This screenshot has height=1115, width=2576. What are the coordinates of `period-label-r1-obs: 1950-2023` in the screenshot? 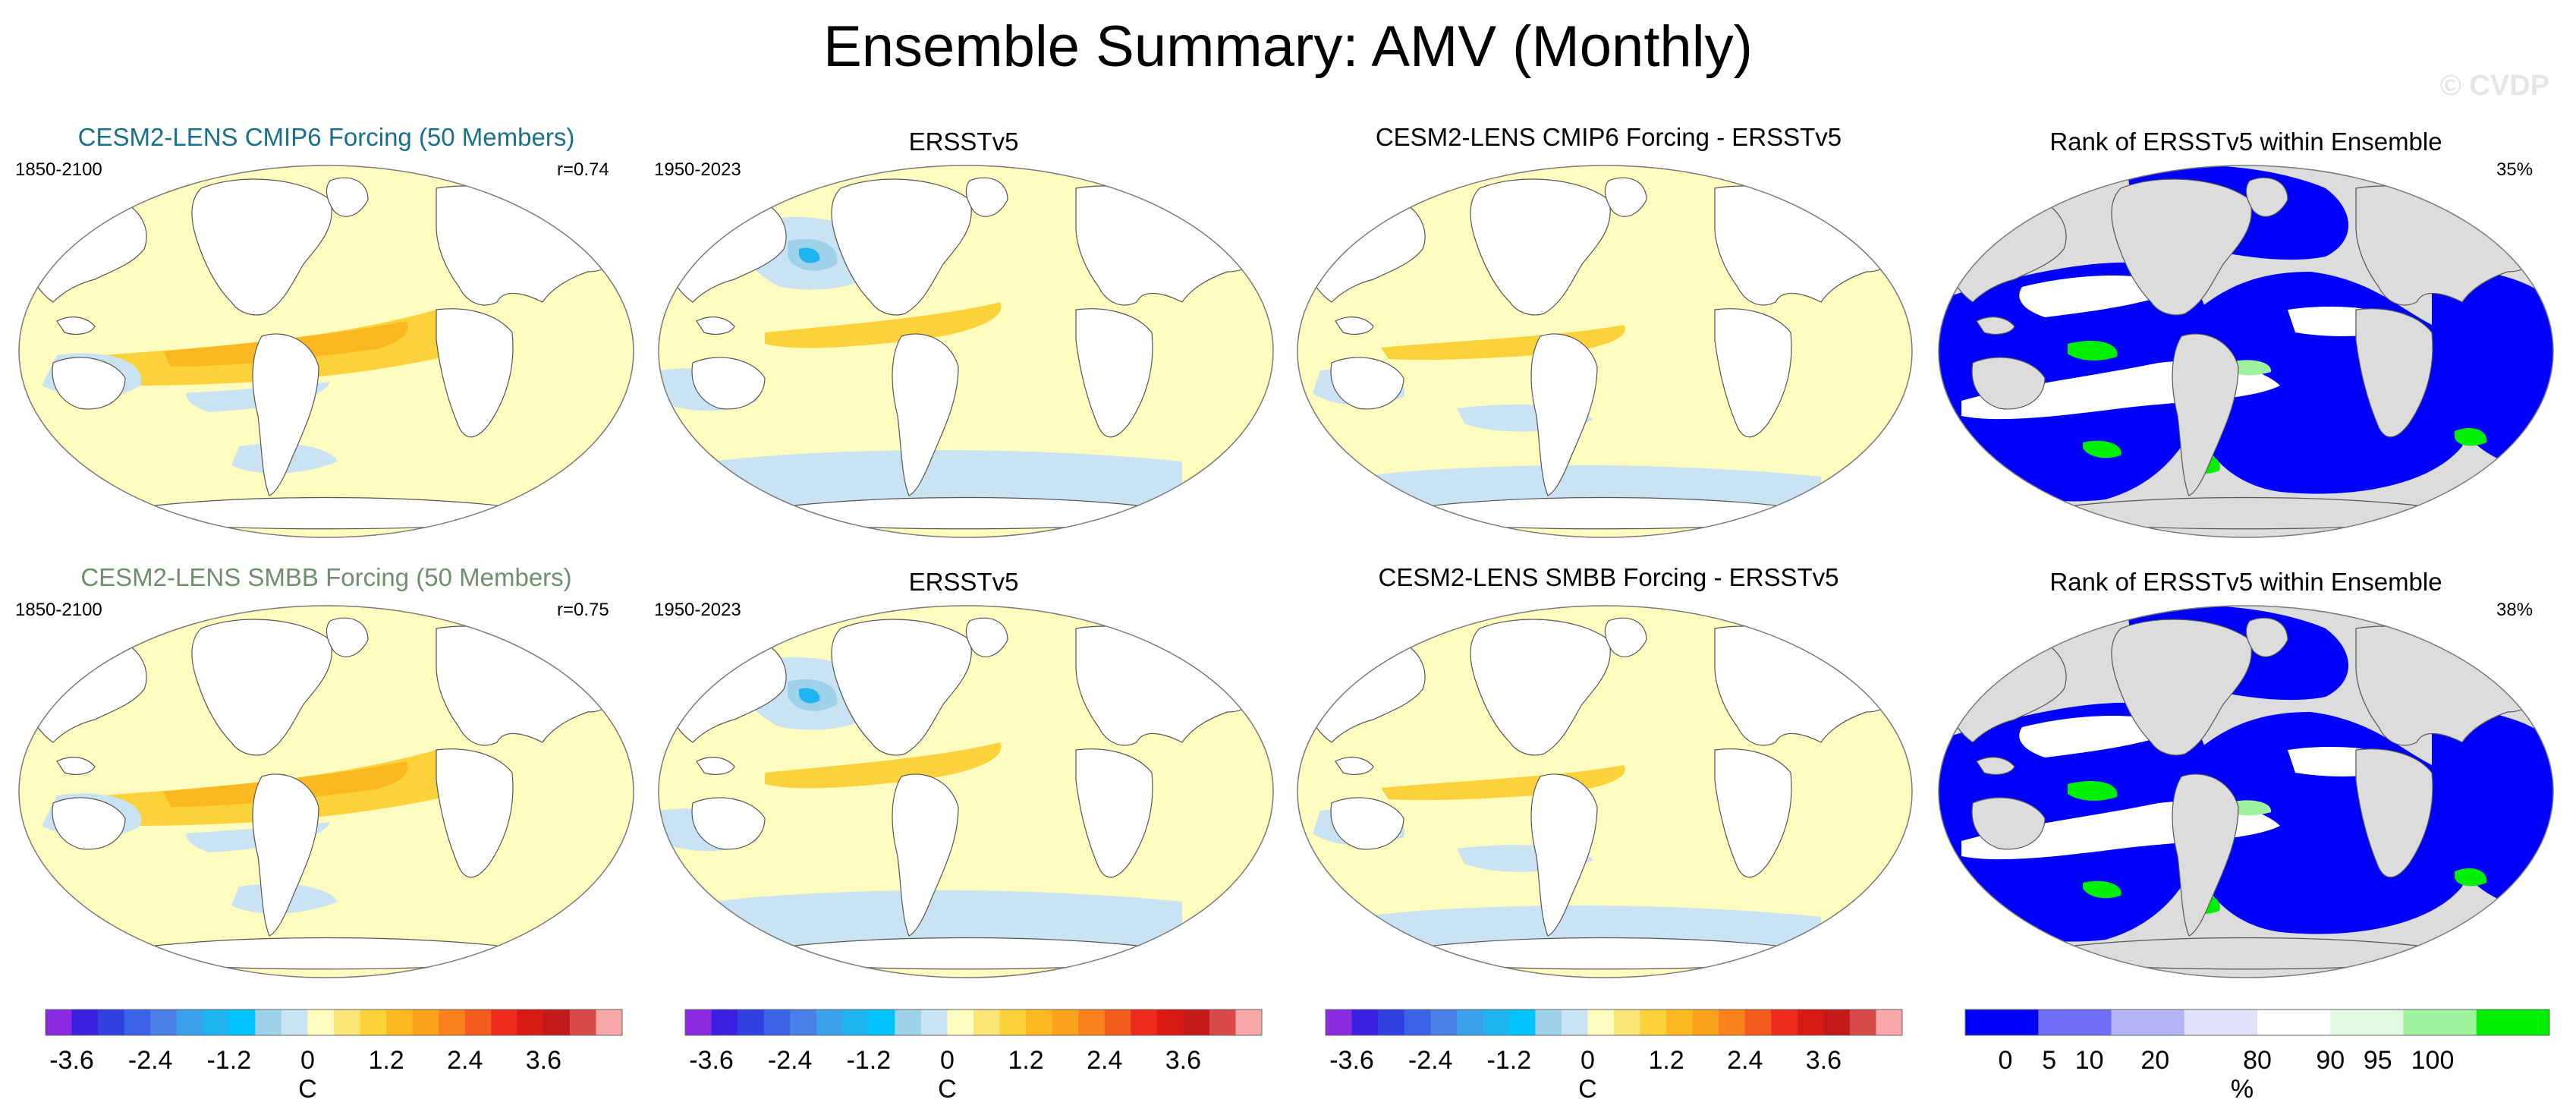 It's located at (697, 169).